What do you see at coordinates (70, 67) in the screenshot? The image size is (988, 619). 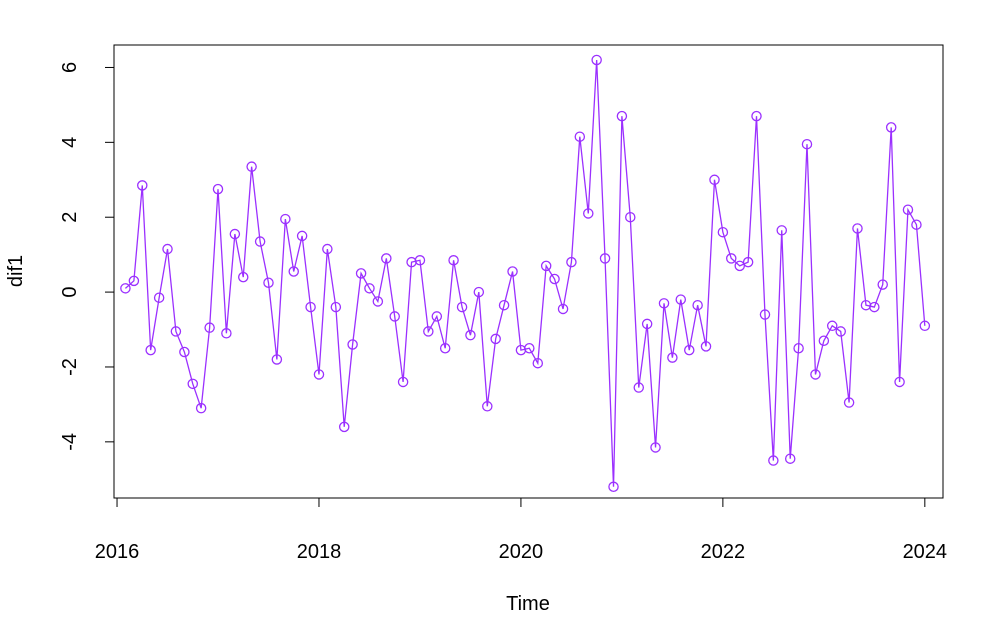 I see `y-tick-label: 6` at bounding box center [70, 67].